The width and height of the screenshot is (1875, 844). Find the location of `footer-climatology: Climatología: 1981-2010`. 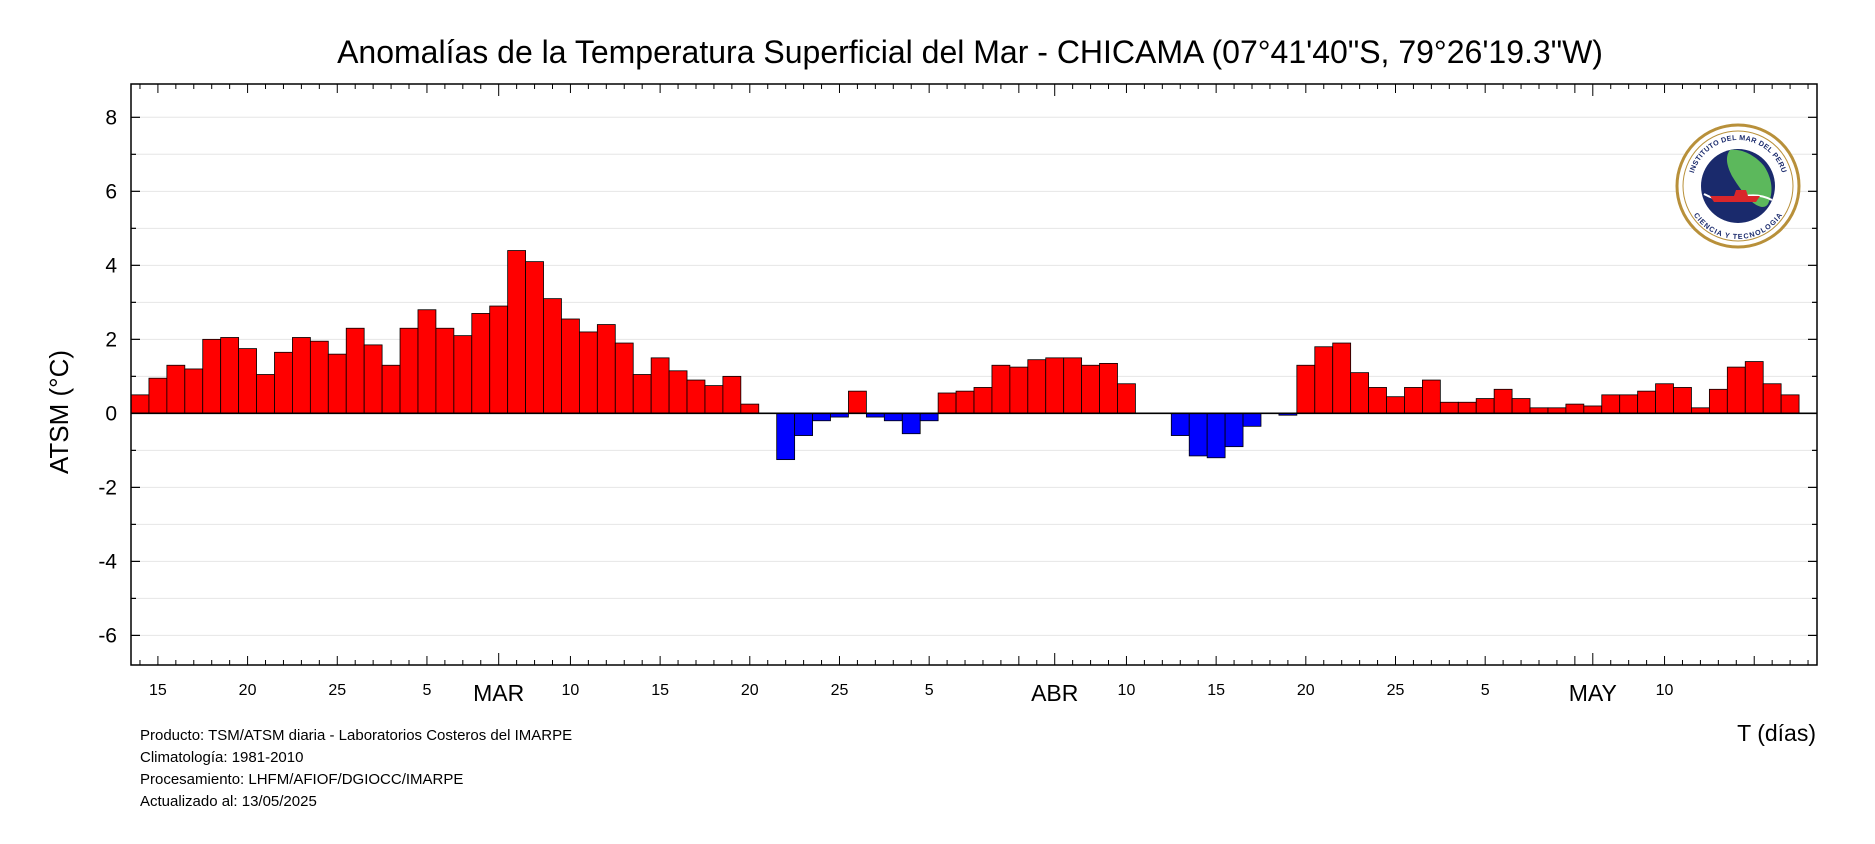

footer-climatology: Climatología: 1981-2010 is located at coordinates (221, 757).